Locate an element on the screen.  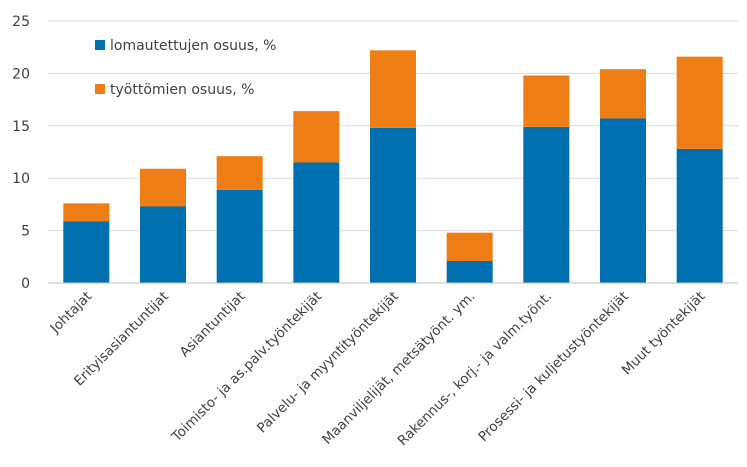
y-tick-label: 25 is located at coordinates (21, 22).